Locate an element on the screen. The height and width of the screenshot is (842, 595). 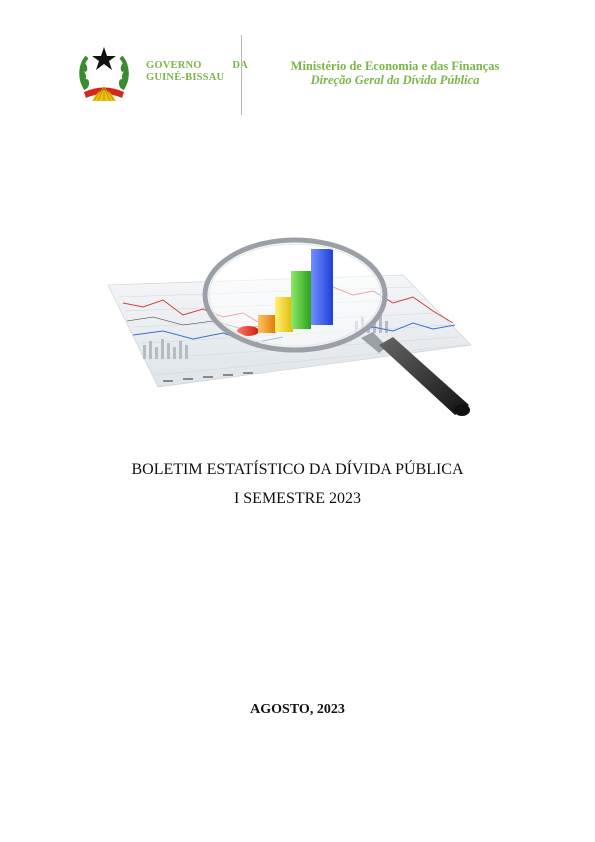
report-title: BOLETIM ESTATÍSTICO DA DÍVIDA PÚBLICA is located at coordinates (297, 469).